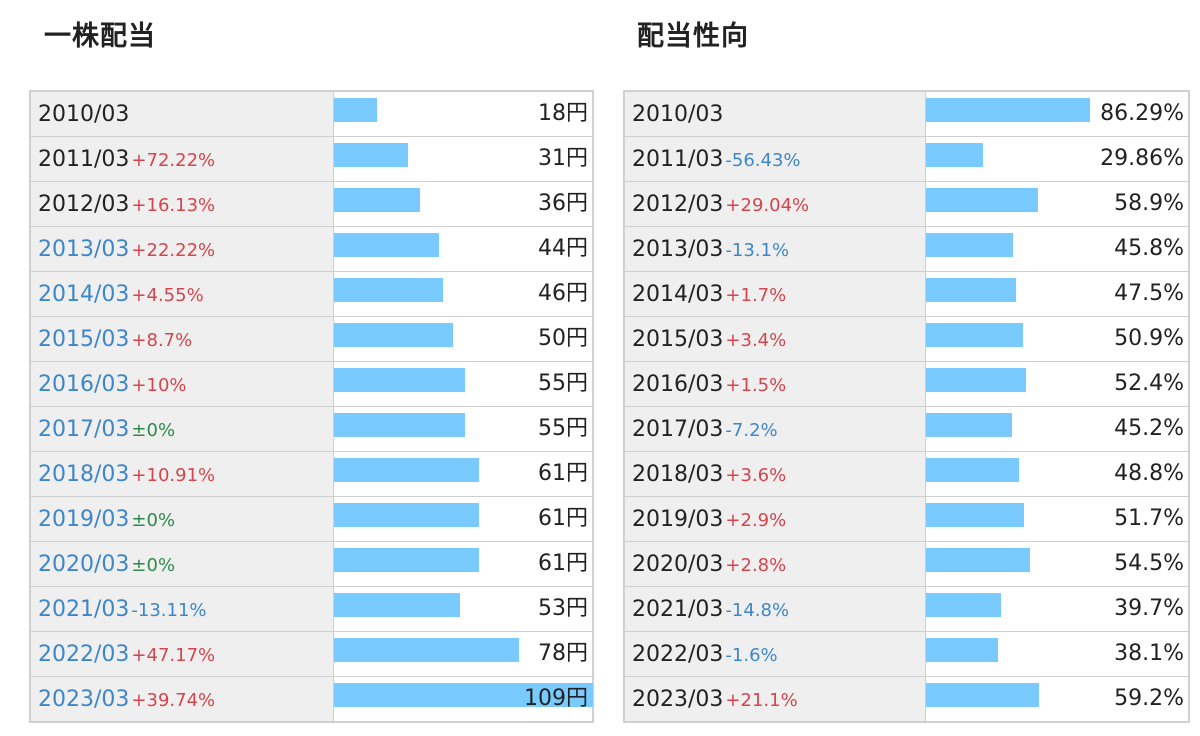 Image resolution: width=1200 pixels, height=736 pixels. What do you see at coordinates (153, 520) in the screenshot?
I see `change-percent-label: ±0%` at bounding box center [153, 520].